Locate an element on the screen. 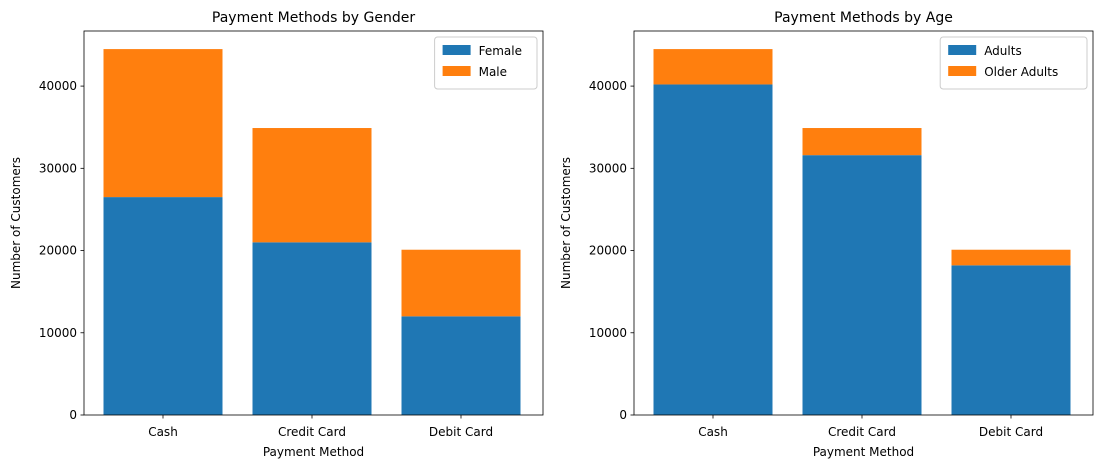  bar-older-adults-debit-card is located at coordinates (1011, 257).